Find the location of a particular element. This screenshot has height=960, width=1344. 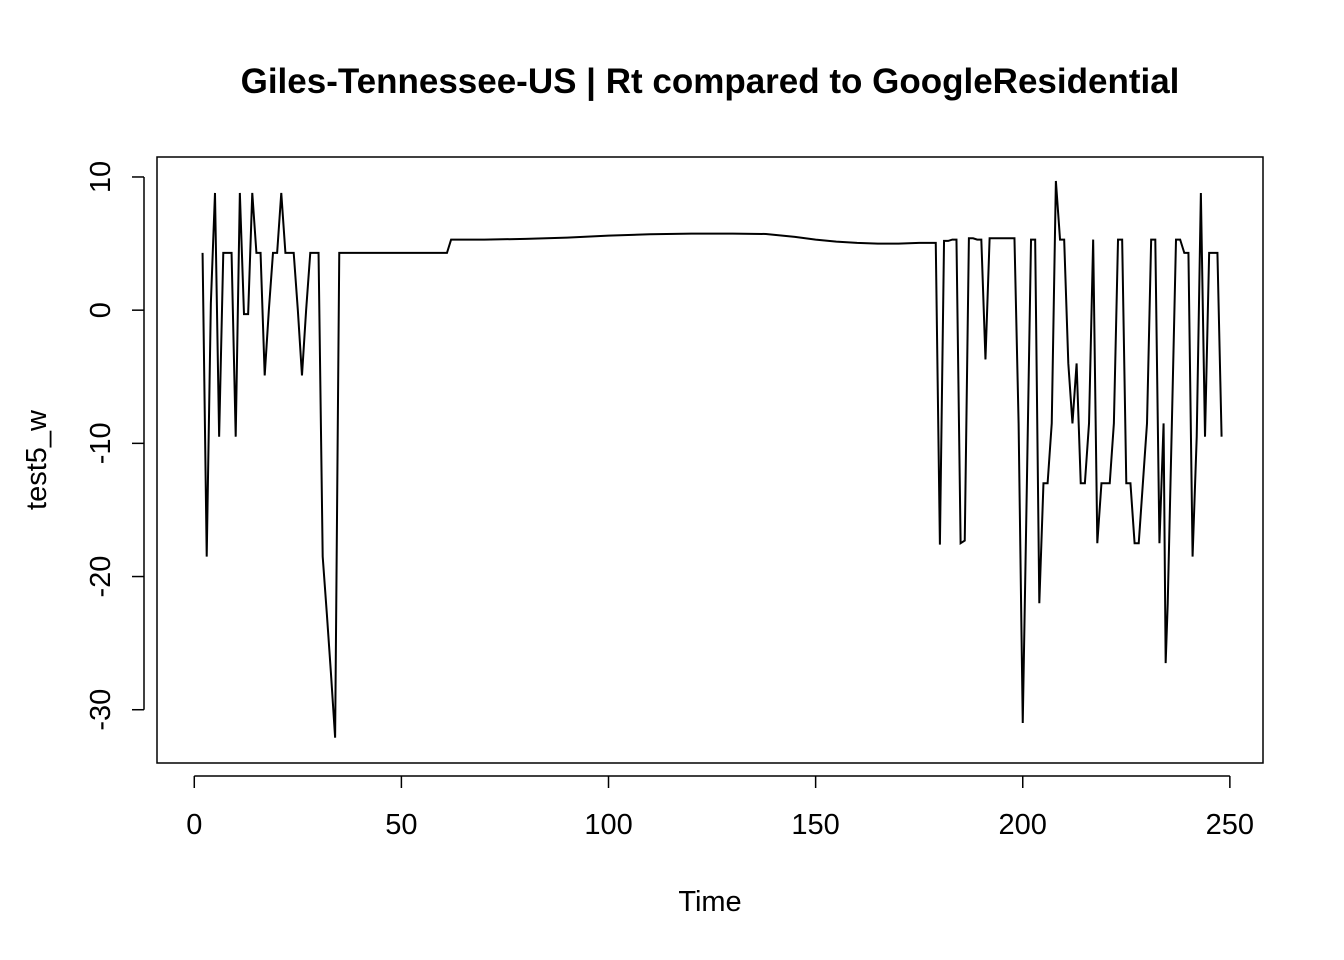

x-axis-label: Time is located at coordinates (709, 902).